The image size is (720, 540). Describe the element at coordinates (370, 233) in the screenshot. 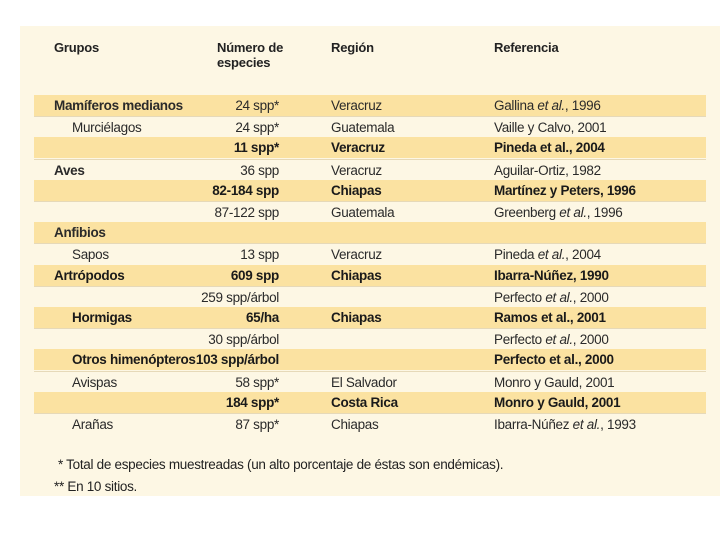

I see `table-row: Anfibios` at that location.